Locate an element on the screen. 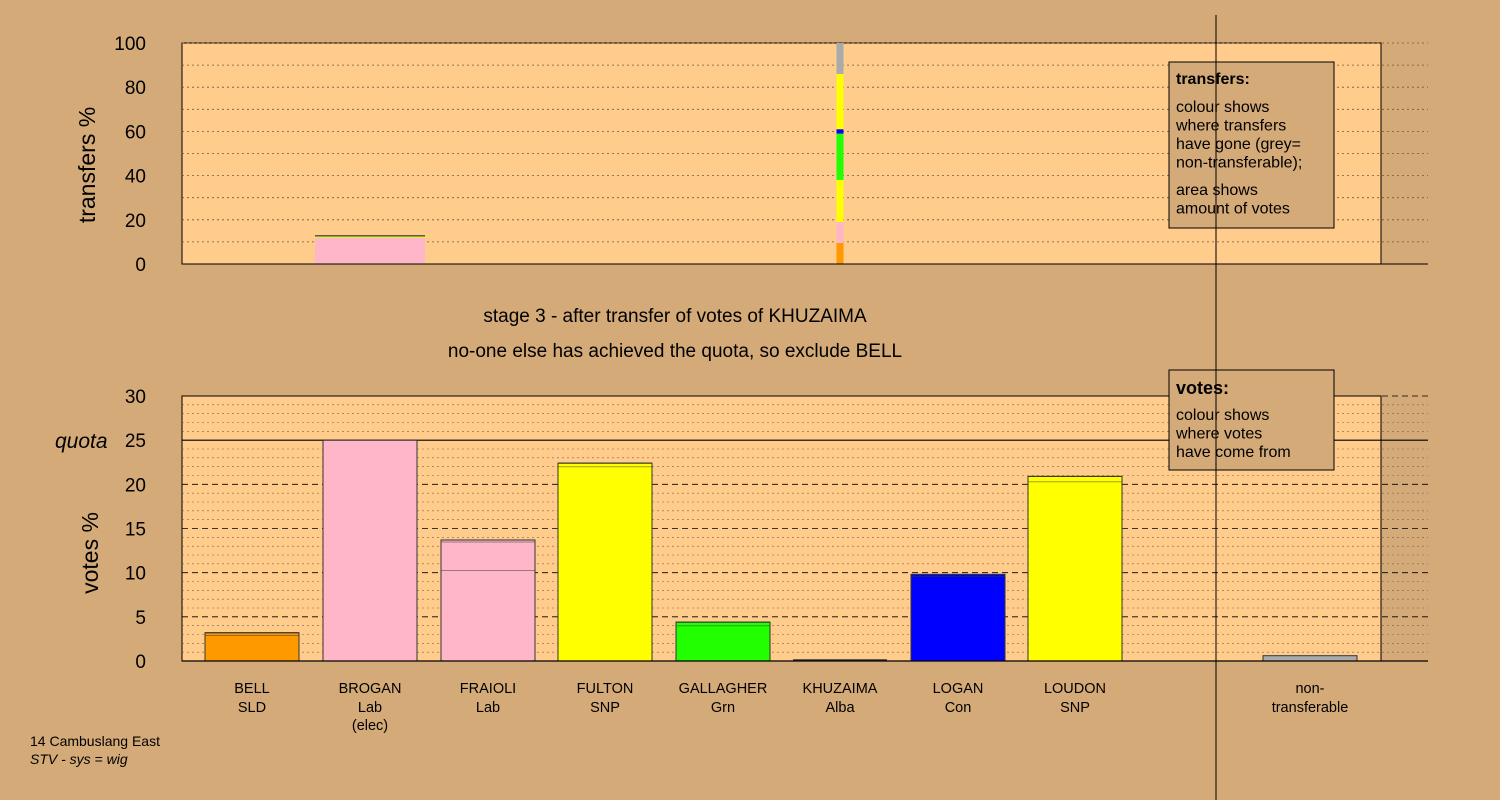  transfers-tick-label: 40 is located at coordinates (135, 177).